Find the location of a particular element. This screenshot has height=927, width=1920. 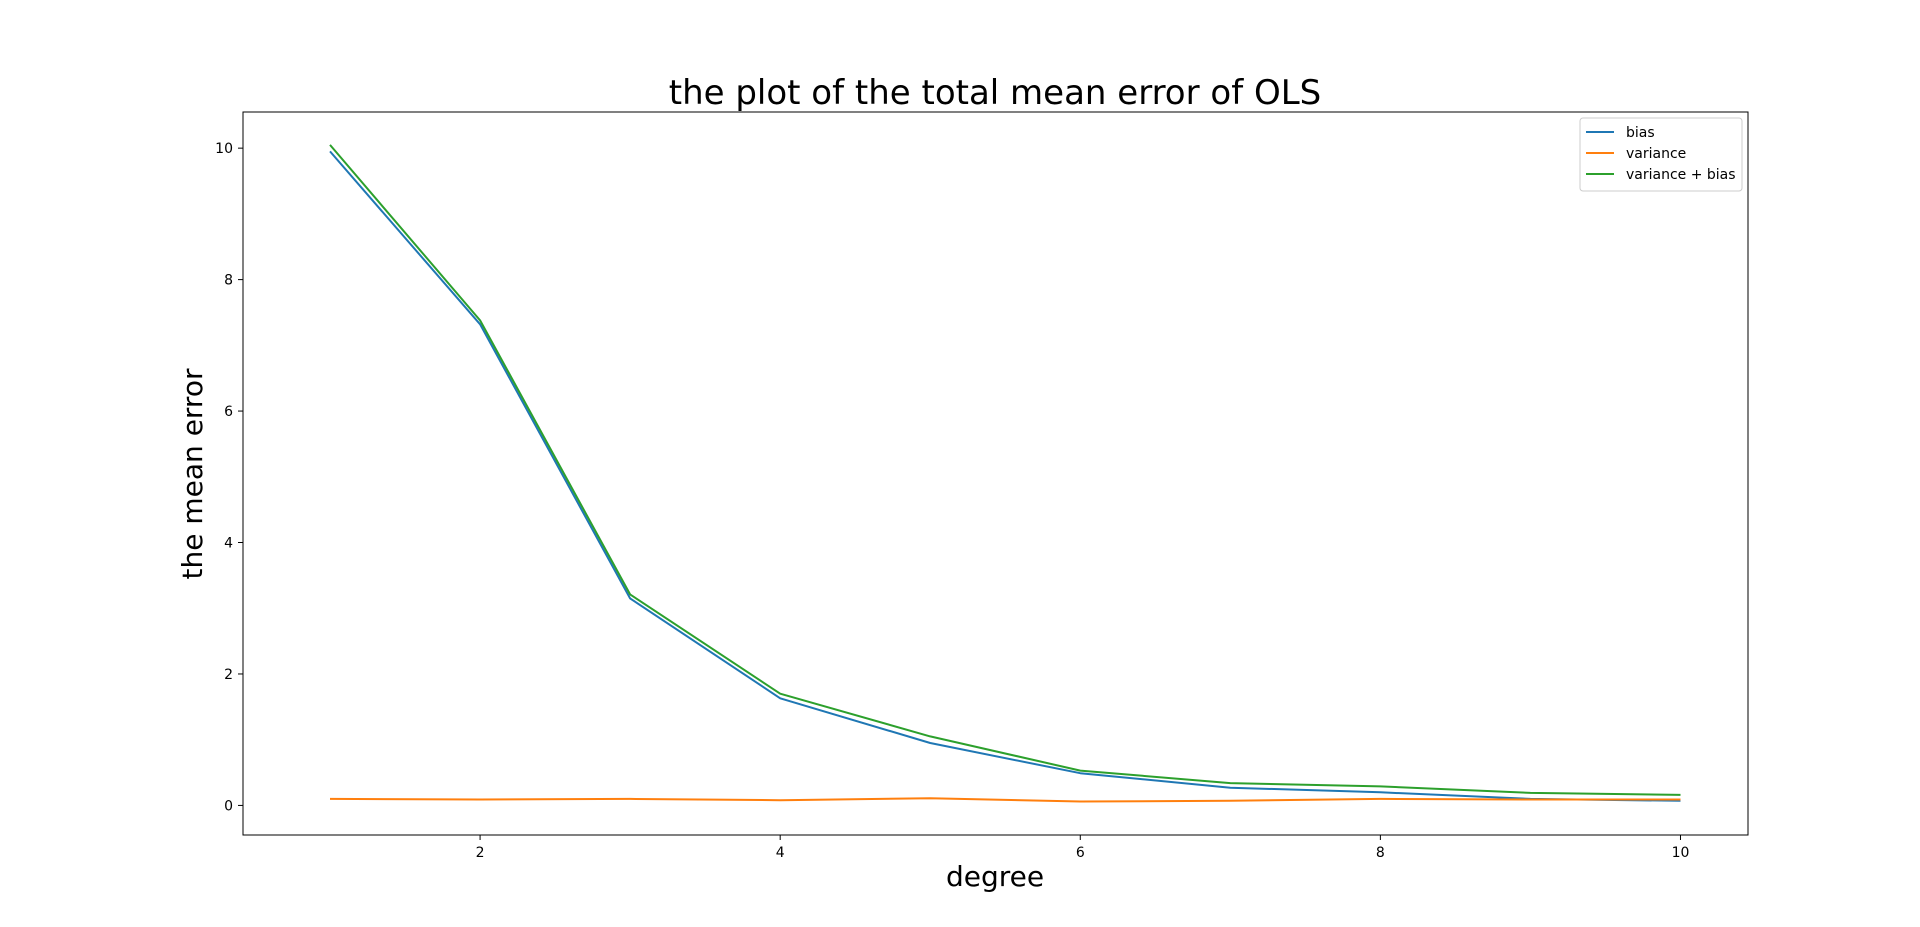

x-tick-label: 6 is located at coordinates (1080, 853).